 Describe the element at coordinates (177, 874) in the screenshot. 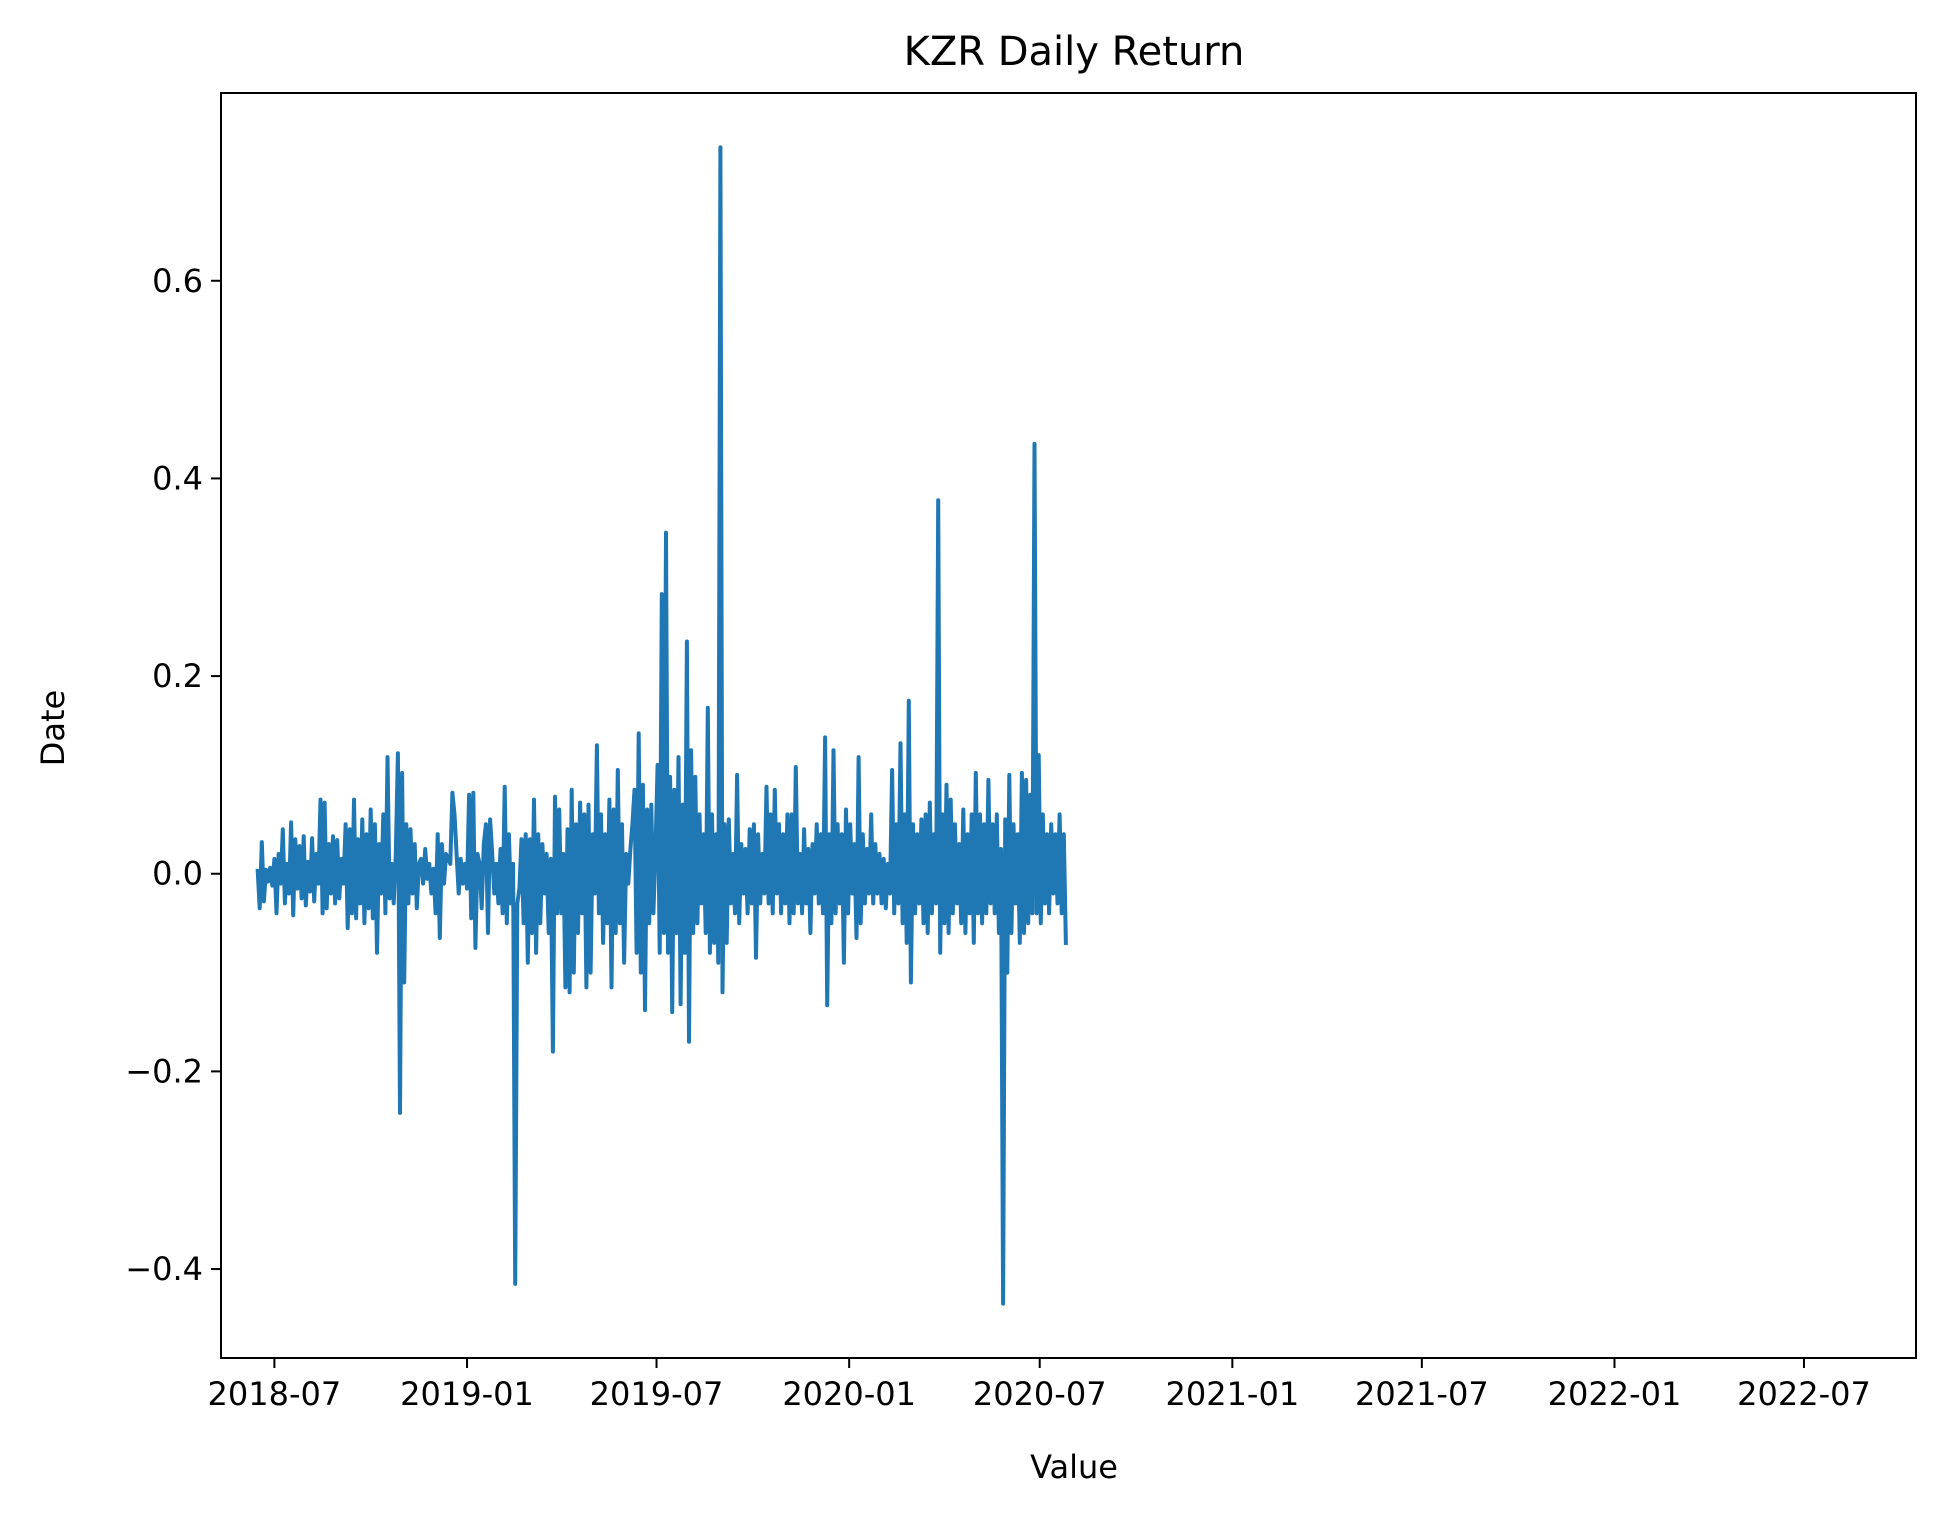

I see `y-tick-label: 0.0` at that location.